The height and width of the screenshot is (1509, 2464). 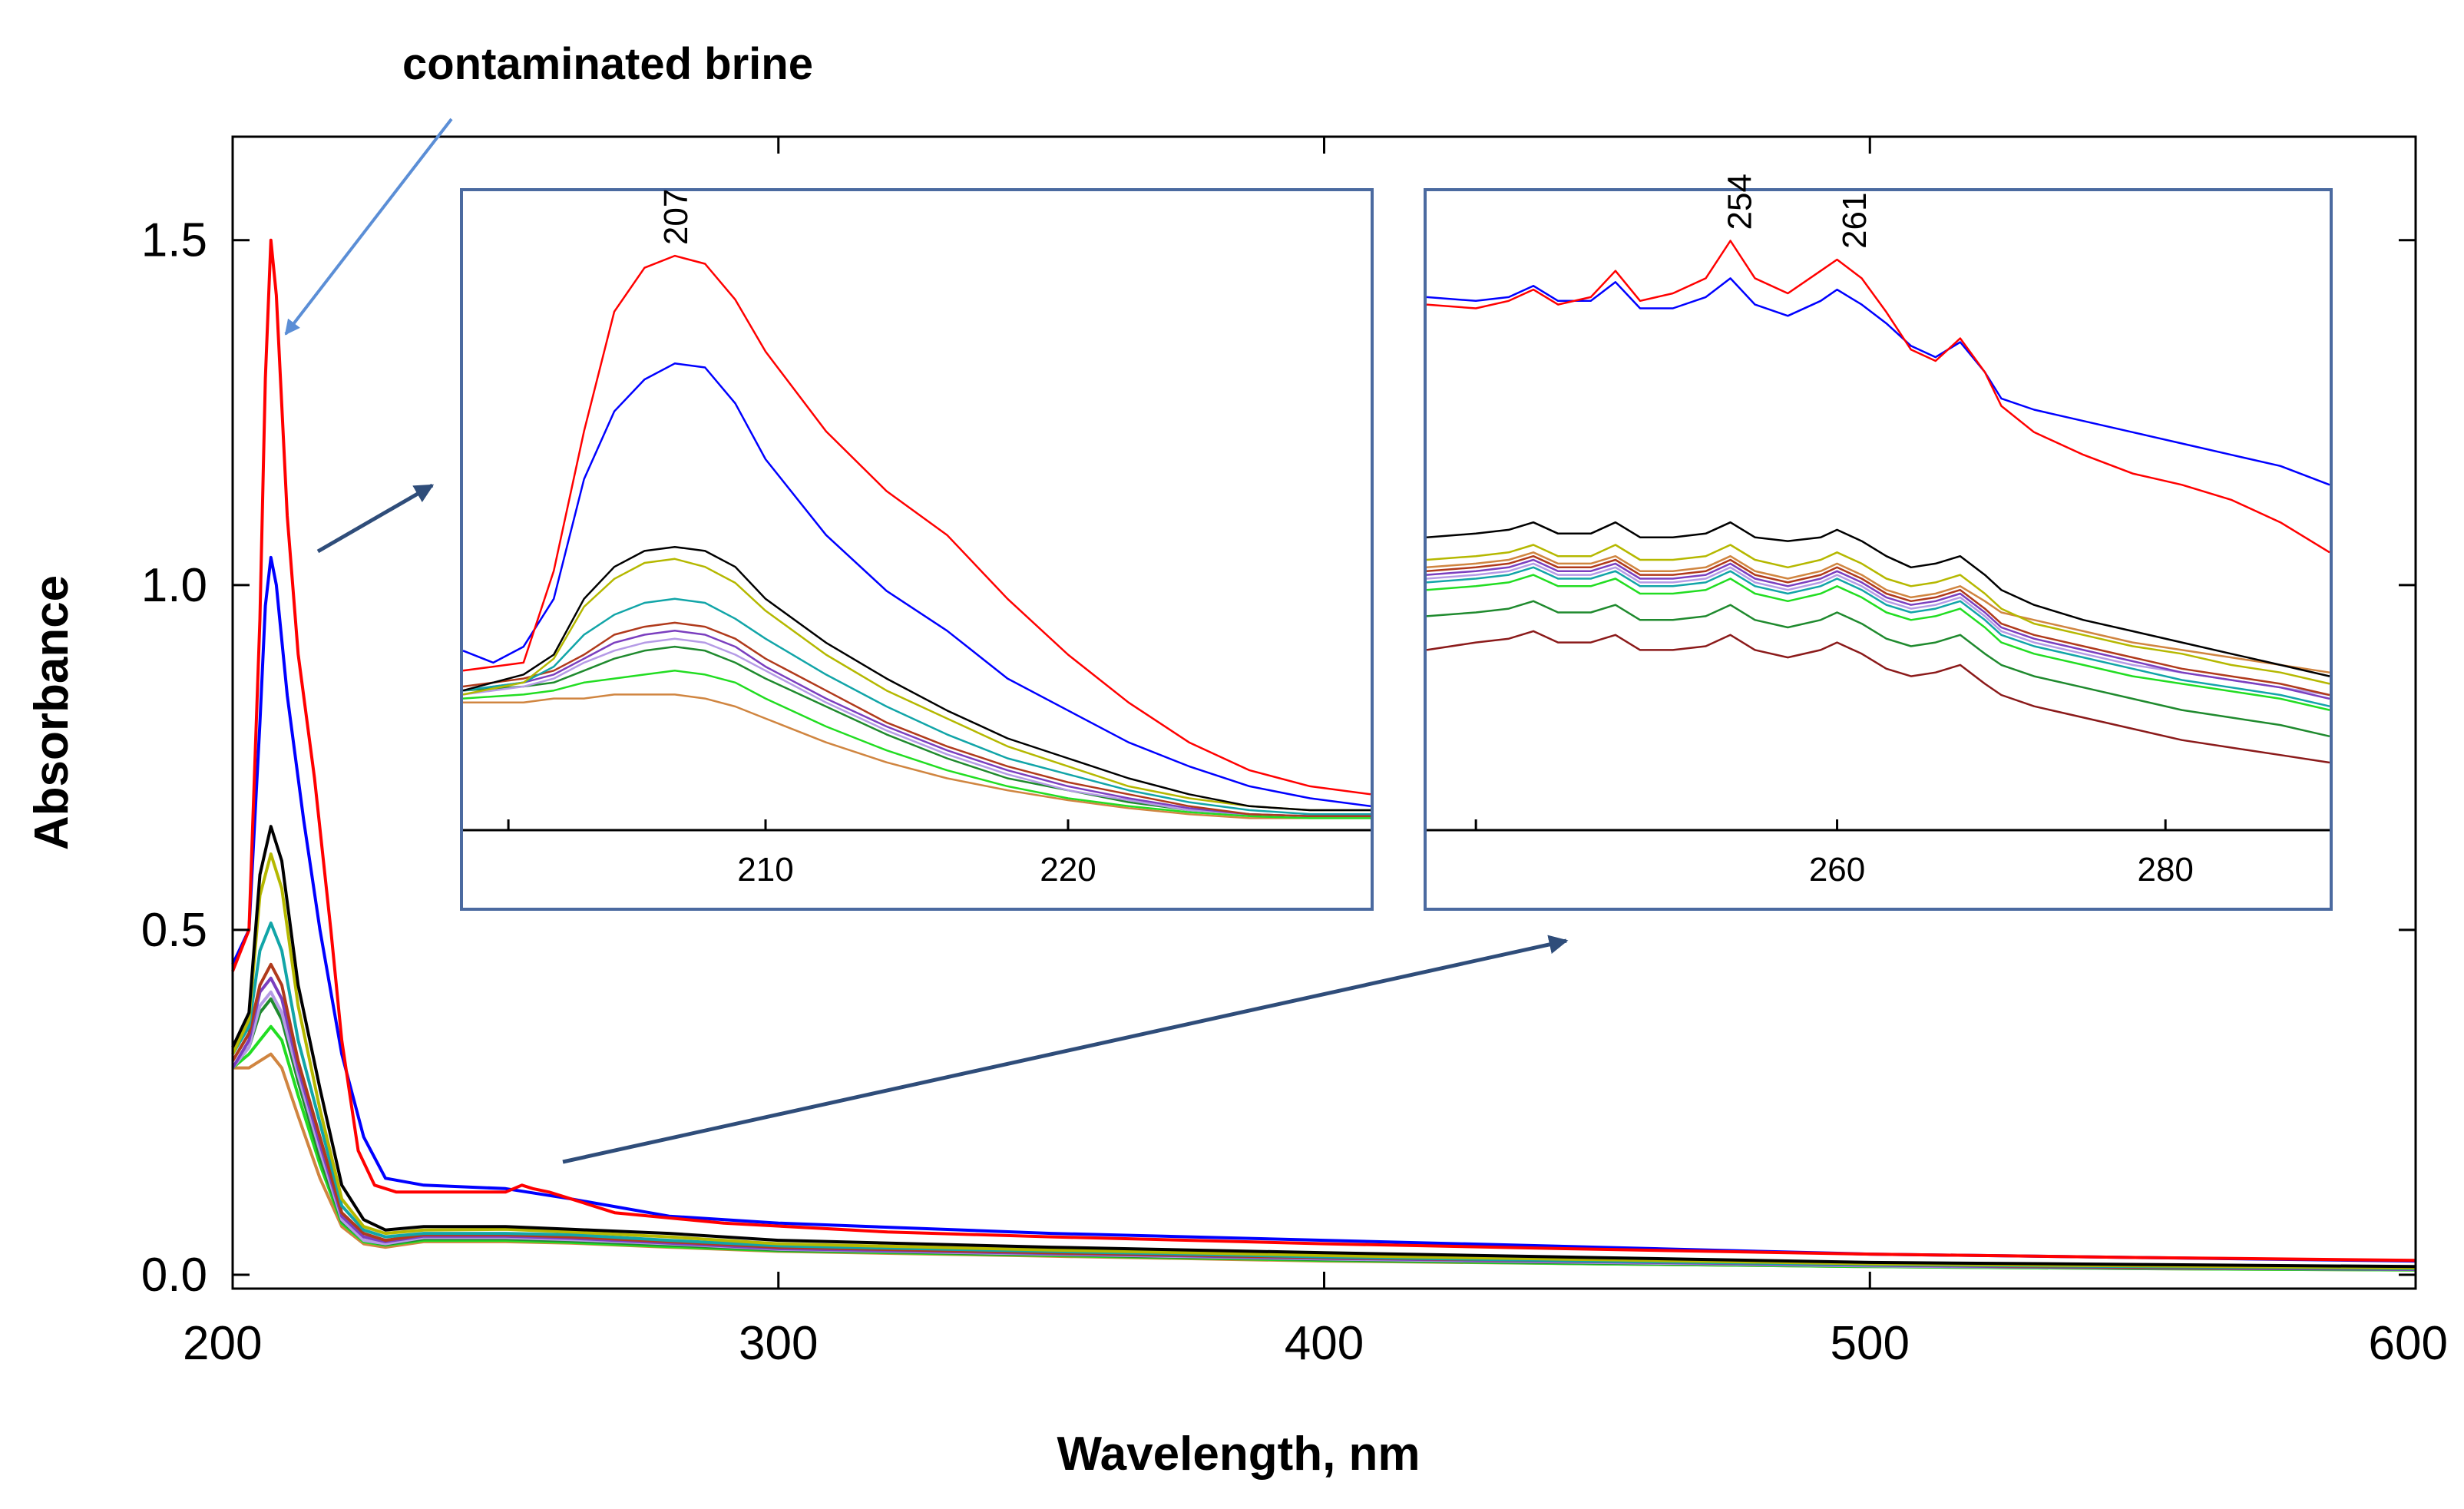 I want to click on inset-2-series-brown, so click(x=1878, y=626).